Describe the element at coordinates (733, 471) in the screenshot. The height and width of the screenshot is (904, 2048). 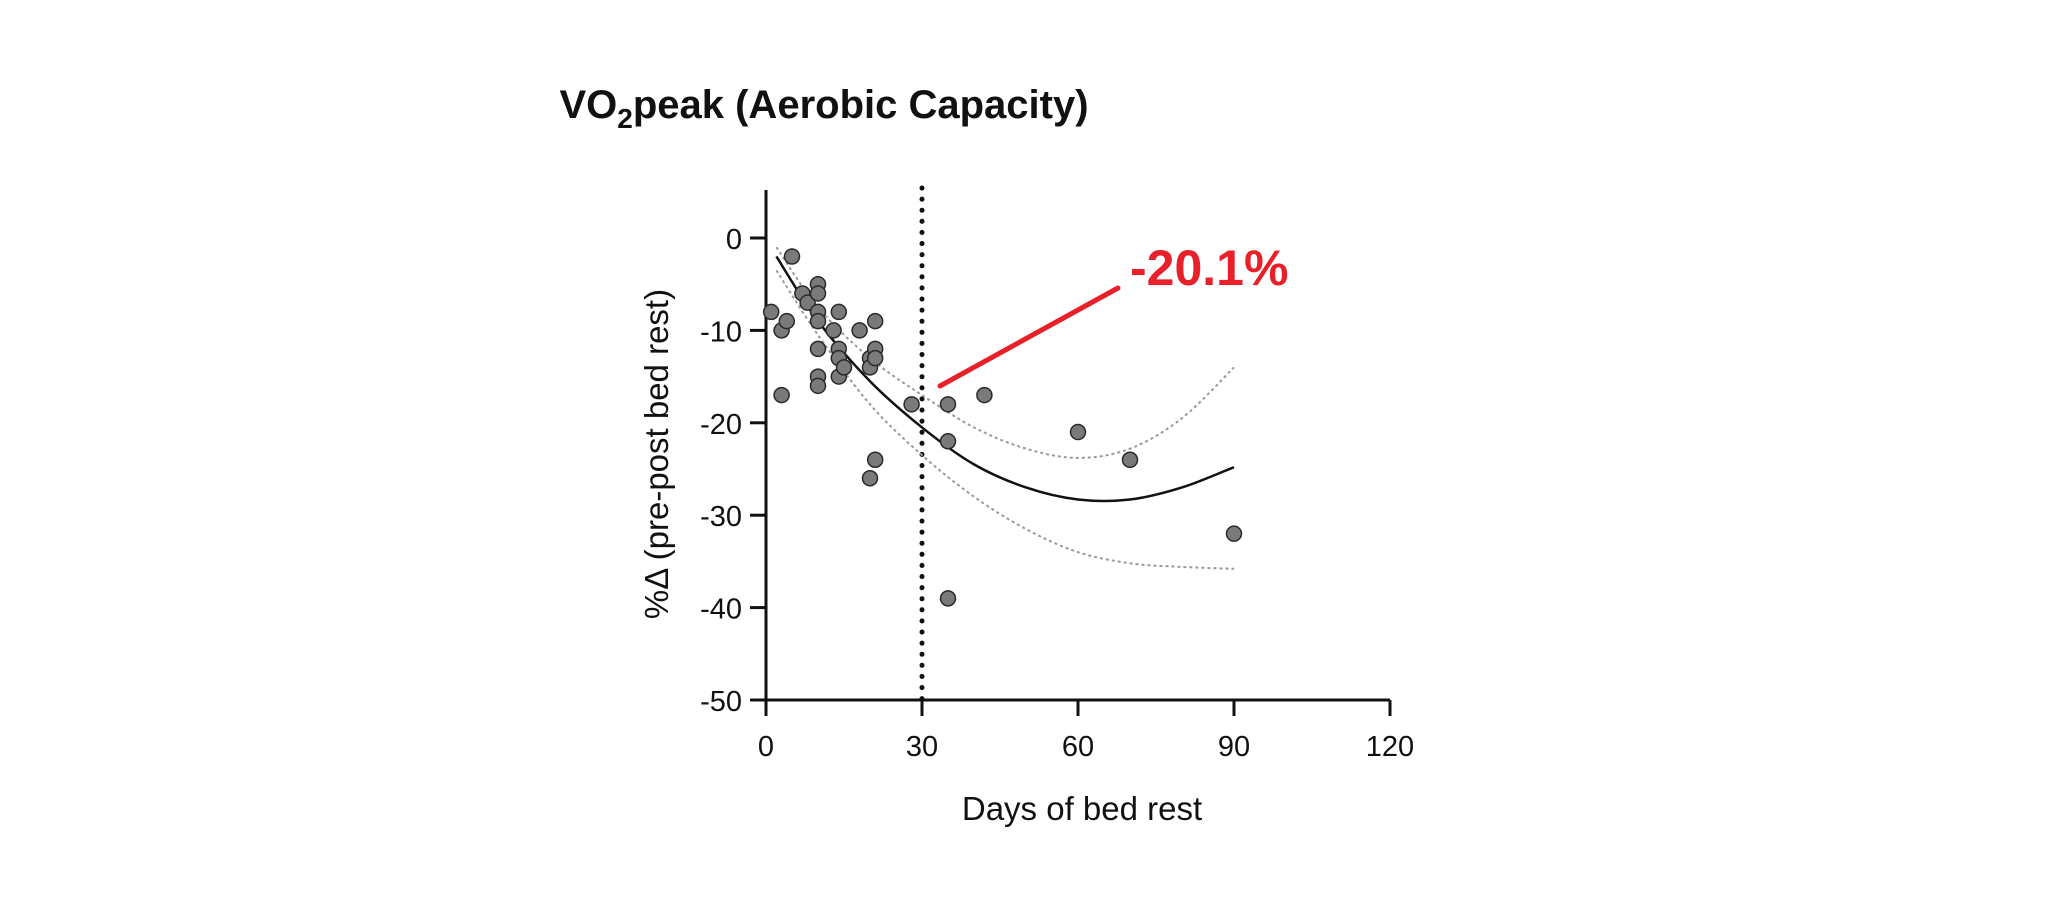
I see `y-ticks: 0 -10 -20 -30 -40 -50` at that location.